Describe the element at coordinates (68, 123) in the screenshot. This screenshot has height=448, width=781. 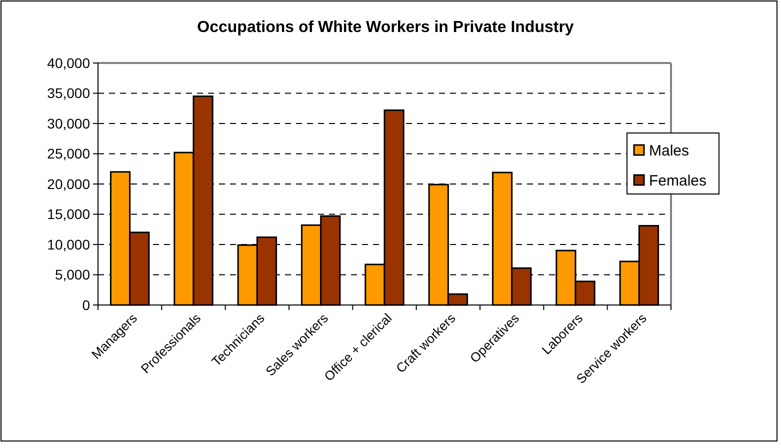
I see `y-tick-label: 30,000` at that location.